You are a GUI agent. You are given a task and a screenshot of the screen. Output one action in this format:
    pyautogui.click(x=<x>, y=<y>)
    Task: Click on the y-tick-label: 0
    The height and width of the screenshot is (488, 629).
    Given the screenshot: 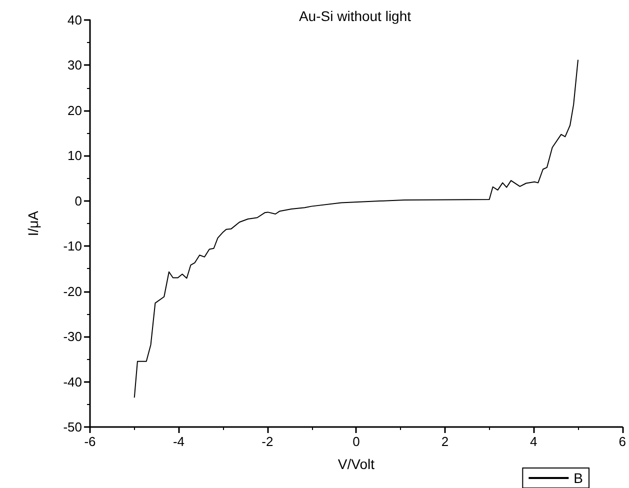 What is the action you would take?
    pyautogui.click(x=78, y=200)
    